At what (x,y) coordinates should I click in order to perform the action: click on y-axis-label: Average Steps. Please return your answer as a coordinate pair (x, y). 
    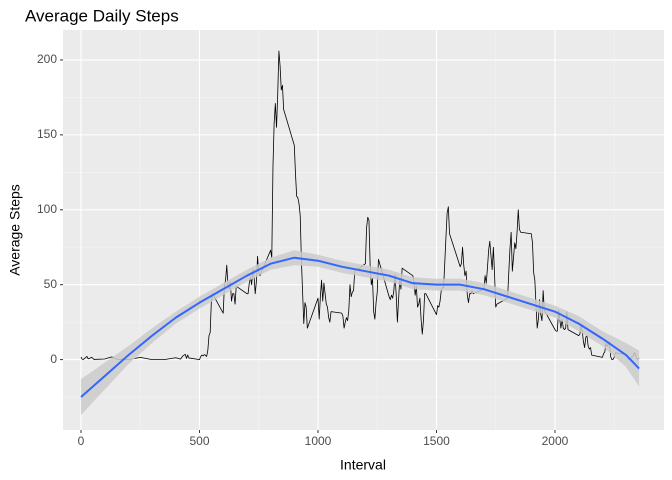
    Looking at the image, I should click on (15, 230).